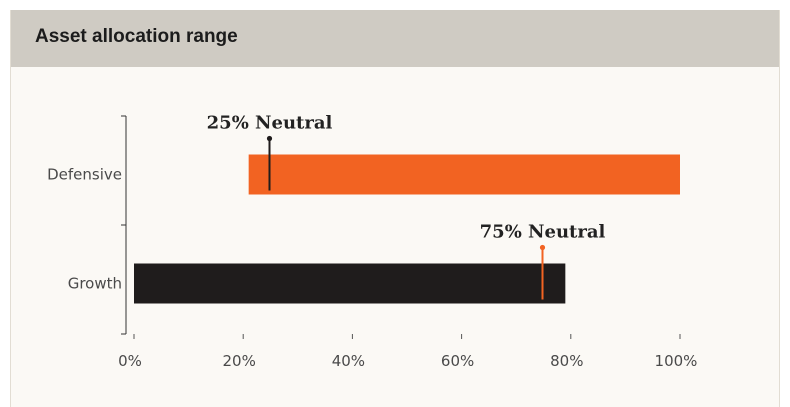  I want to click on category-label: Growth, so click(95, 284).